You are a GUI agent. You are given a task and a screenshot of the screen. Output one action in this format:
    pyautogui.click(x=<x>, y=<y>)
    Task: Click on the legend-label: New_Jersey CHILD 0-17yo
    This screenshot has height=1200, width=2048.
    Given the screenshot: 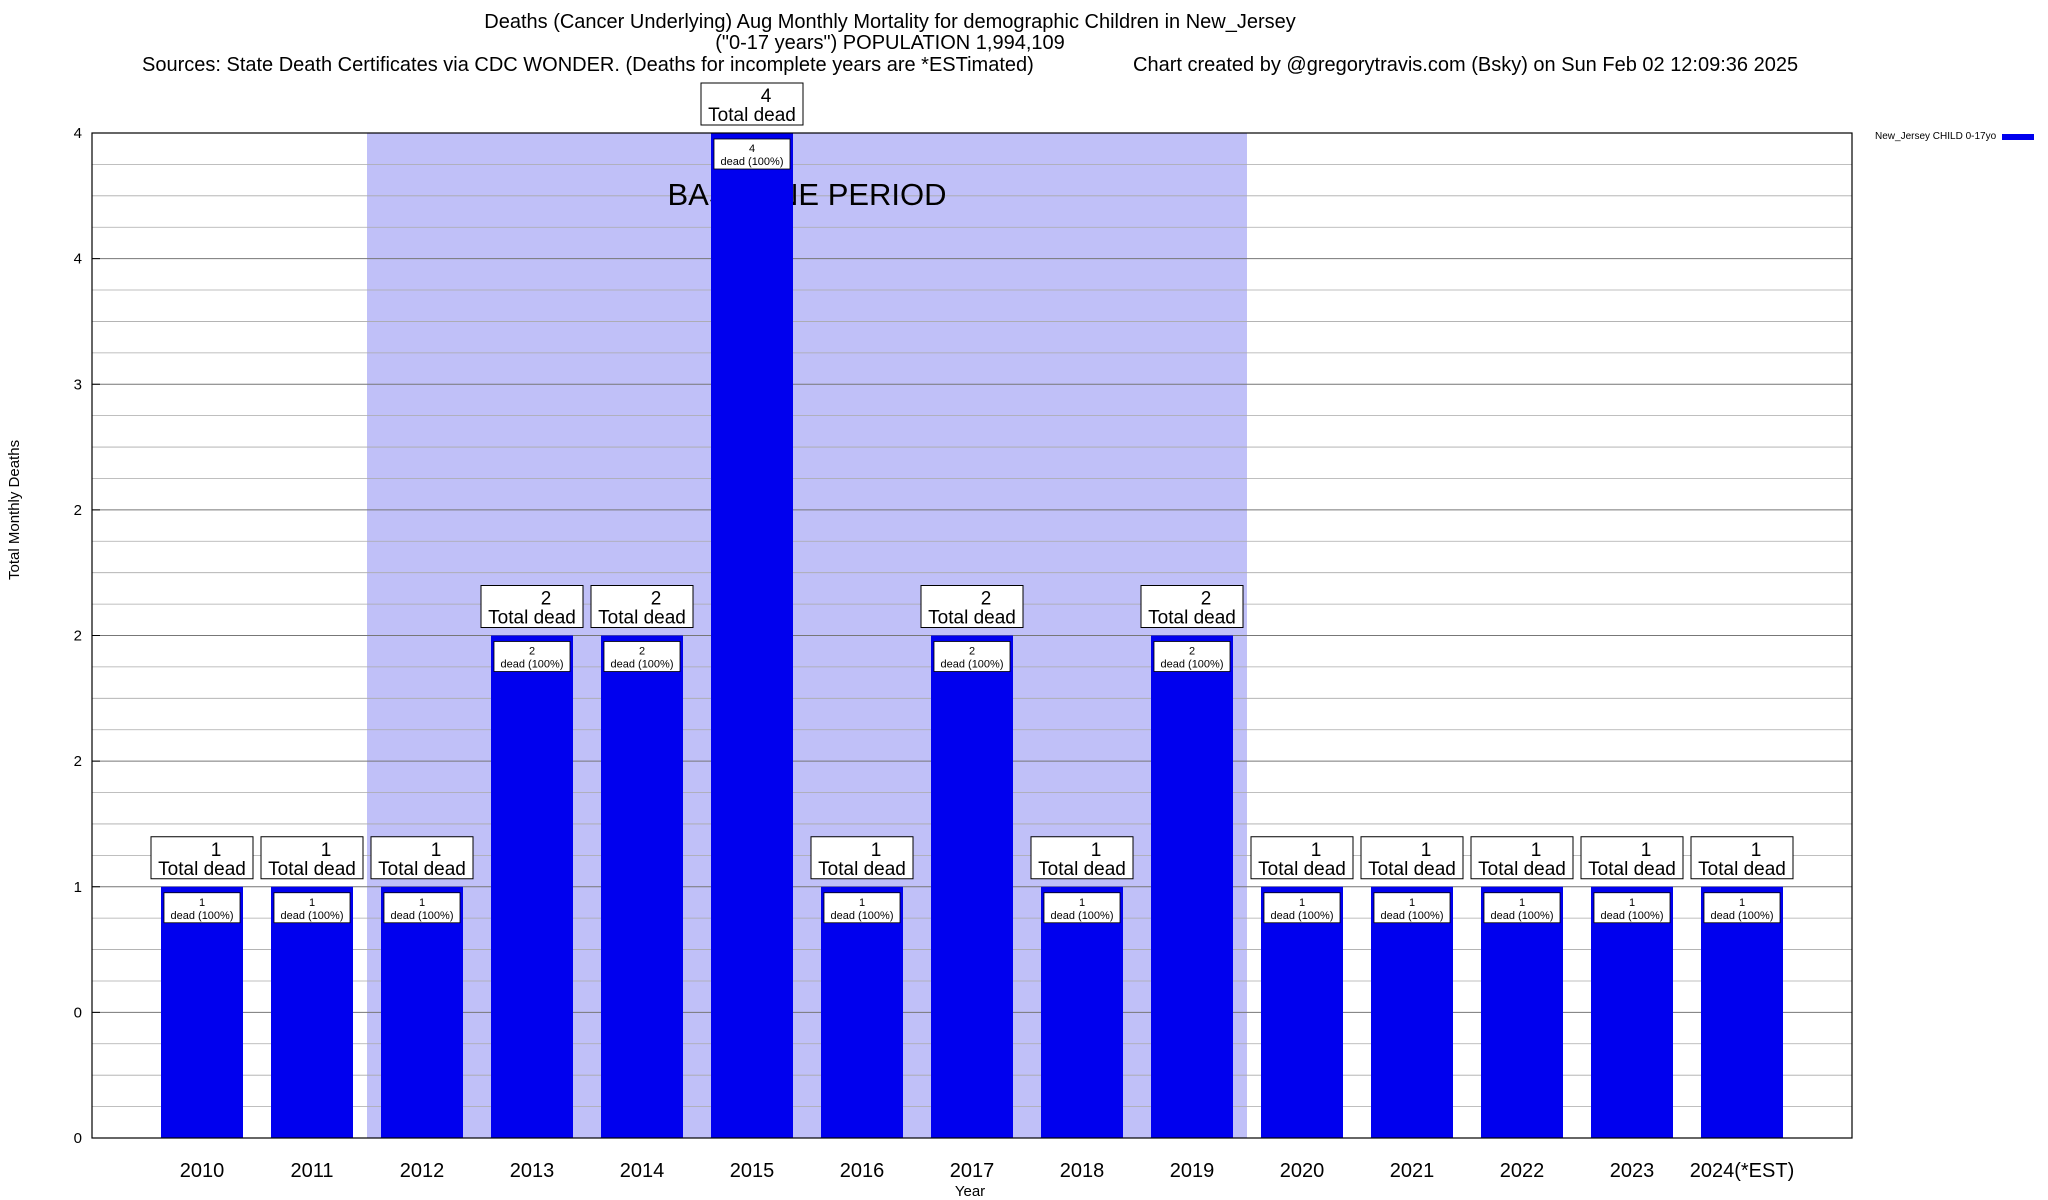 What is the action you would take?
    pyautogui.click(x=1936, y=136)
    